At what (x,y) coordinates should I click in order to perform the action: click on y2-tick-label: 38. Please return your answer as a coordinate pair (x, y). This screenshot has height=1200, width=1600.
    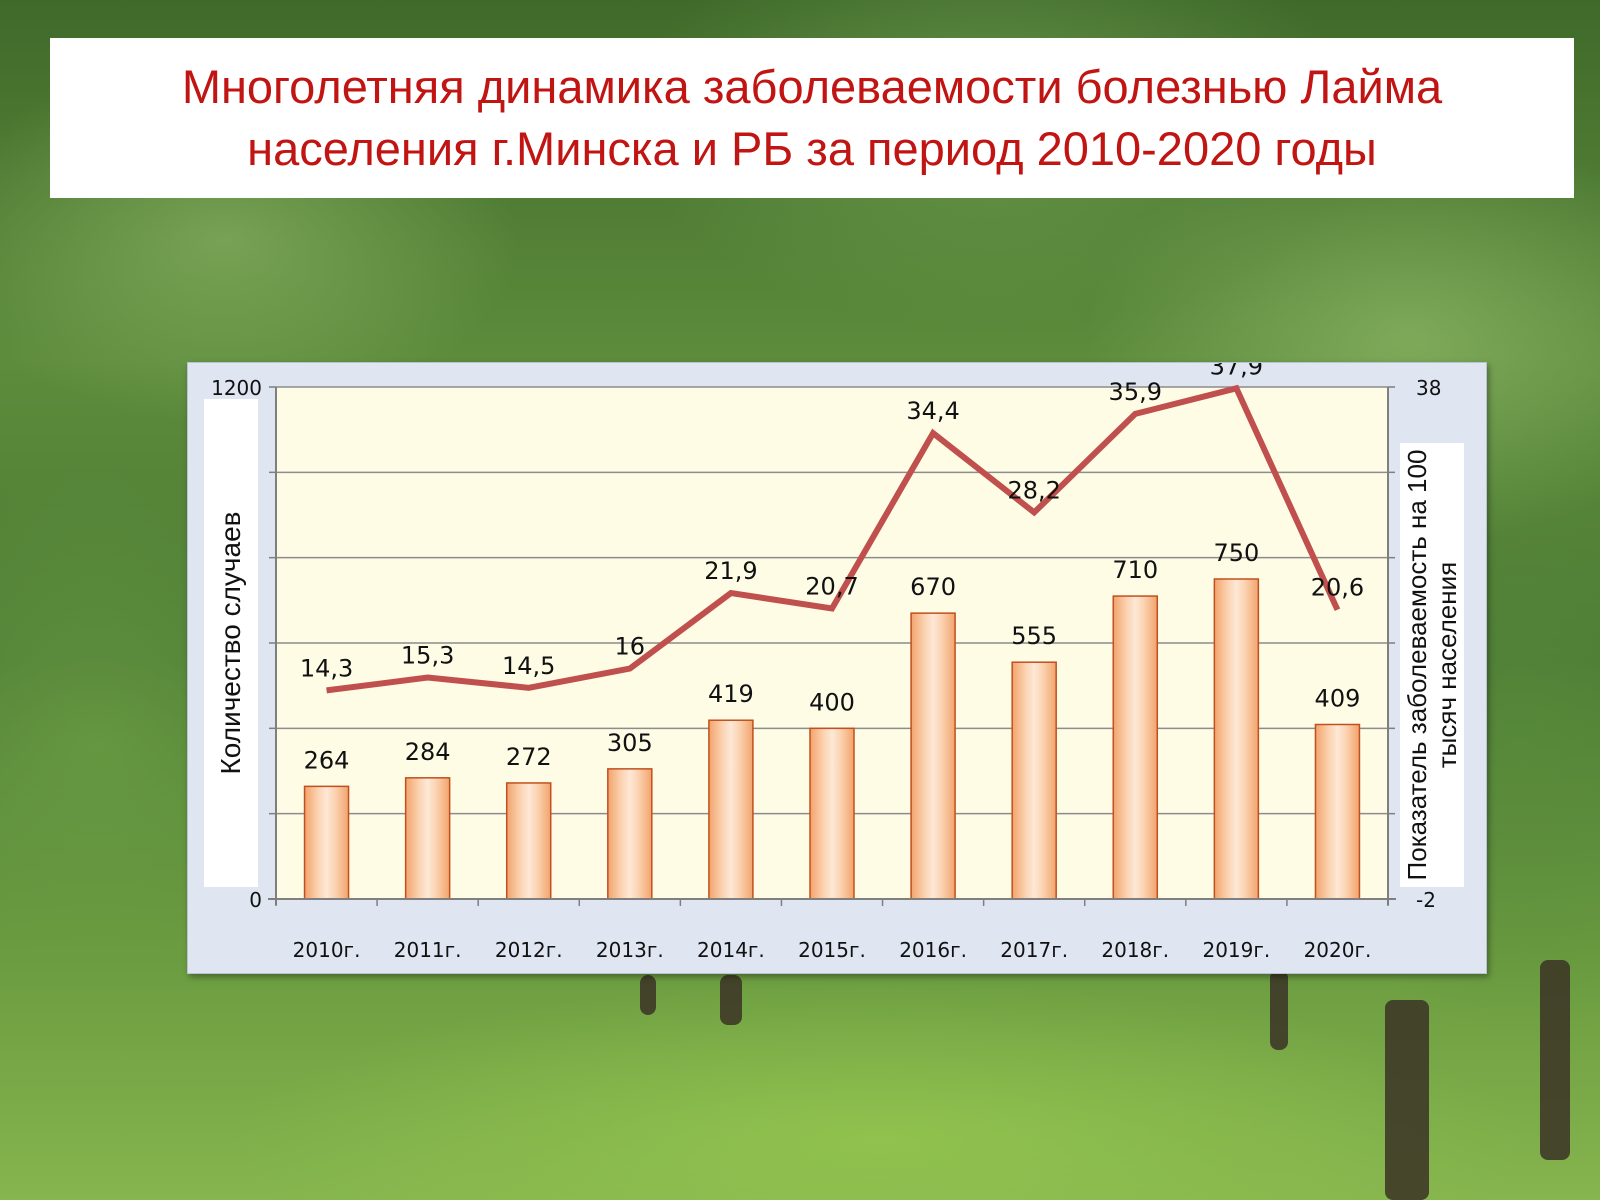
    Looking at the image, I should click on (1428, 388).